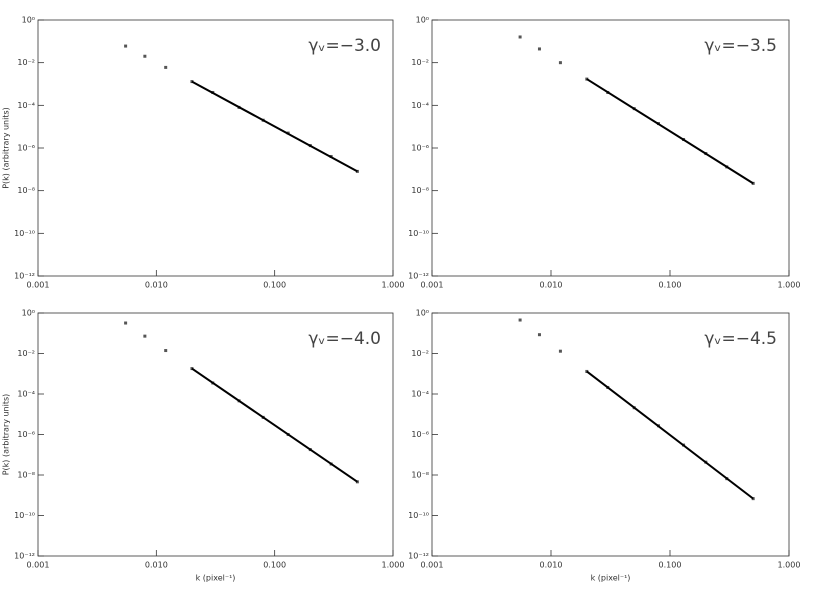 The width and height of the screenshot is (830, 593). What do you see at coordinates (740, 46) in the screenshot?
I see `annotation: γᵥ=−3.5` at bounding box center [740, 46].